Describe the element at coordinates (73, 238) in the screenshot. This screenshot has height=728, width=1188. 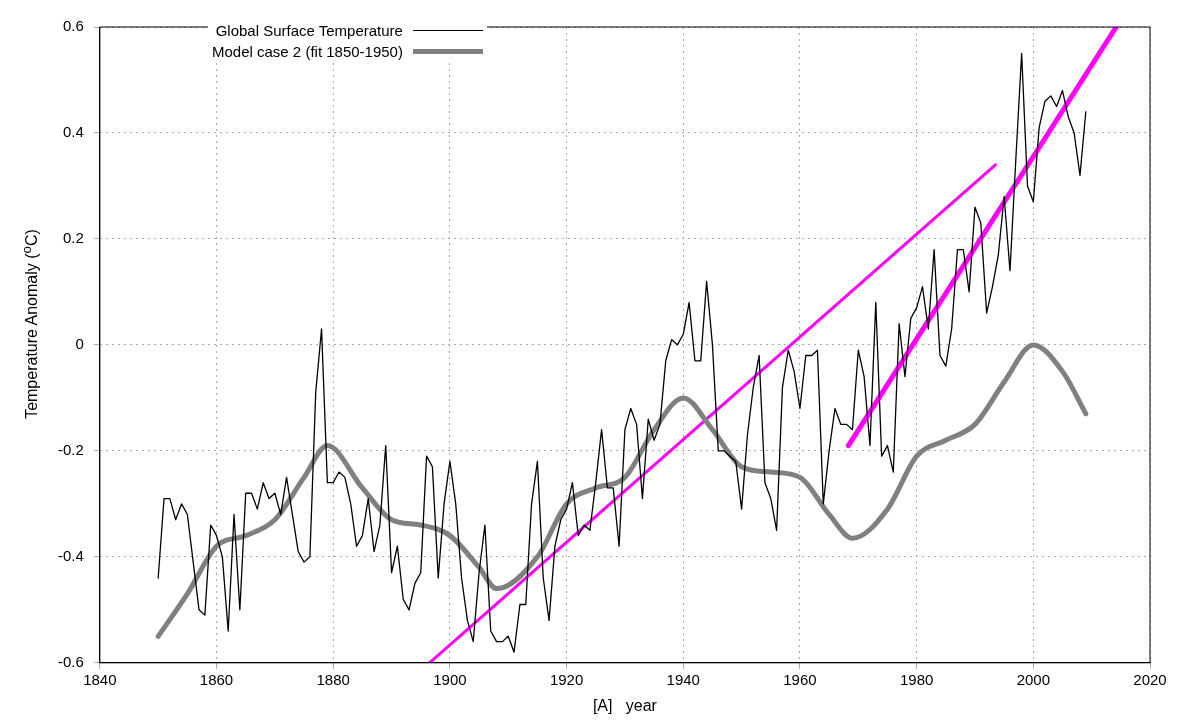
I see `y-tick-label: 0.2` at that location.